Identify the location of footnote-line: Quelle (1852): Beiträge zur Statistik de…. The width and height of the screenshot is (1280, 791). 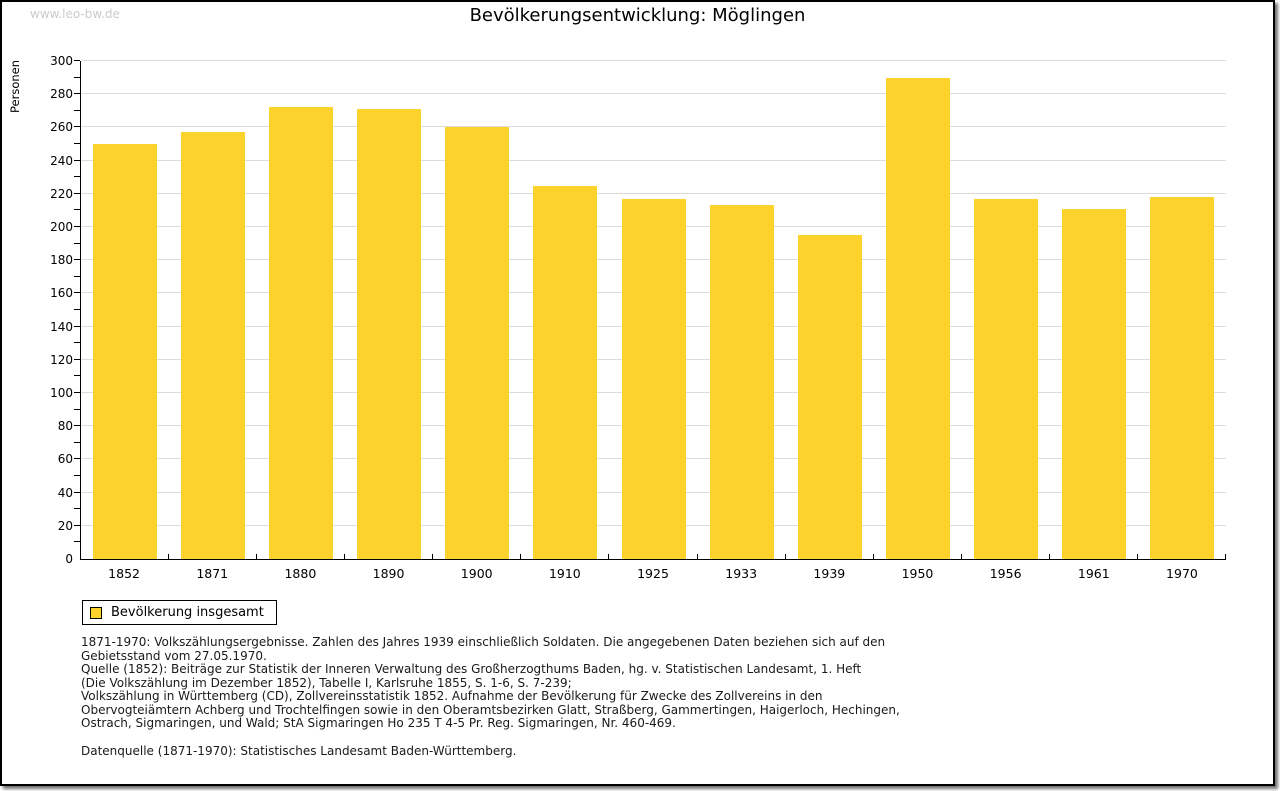
(471, 669).